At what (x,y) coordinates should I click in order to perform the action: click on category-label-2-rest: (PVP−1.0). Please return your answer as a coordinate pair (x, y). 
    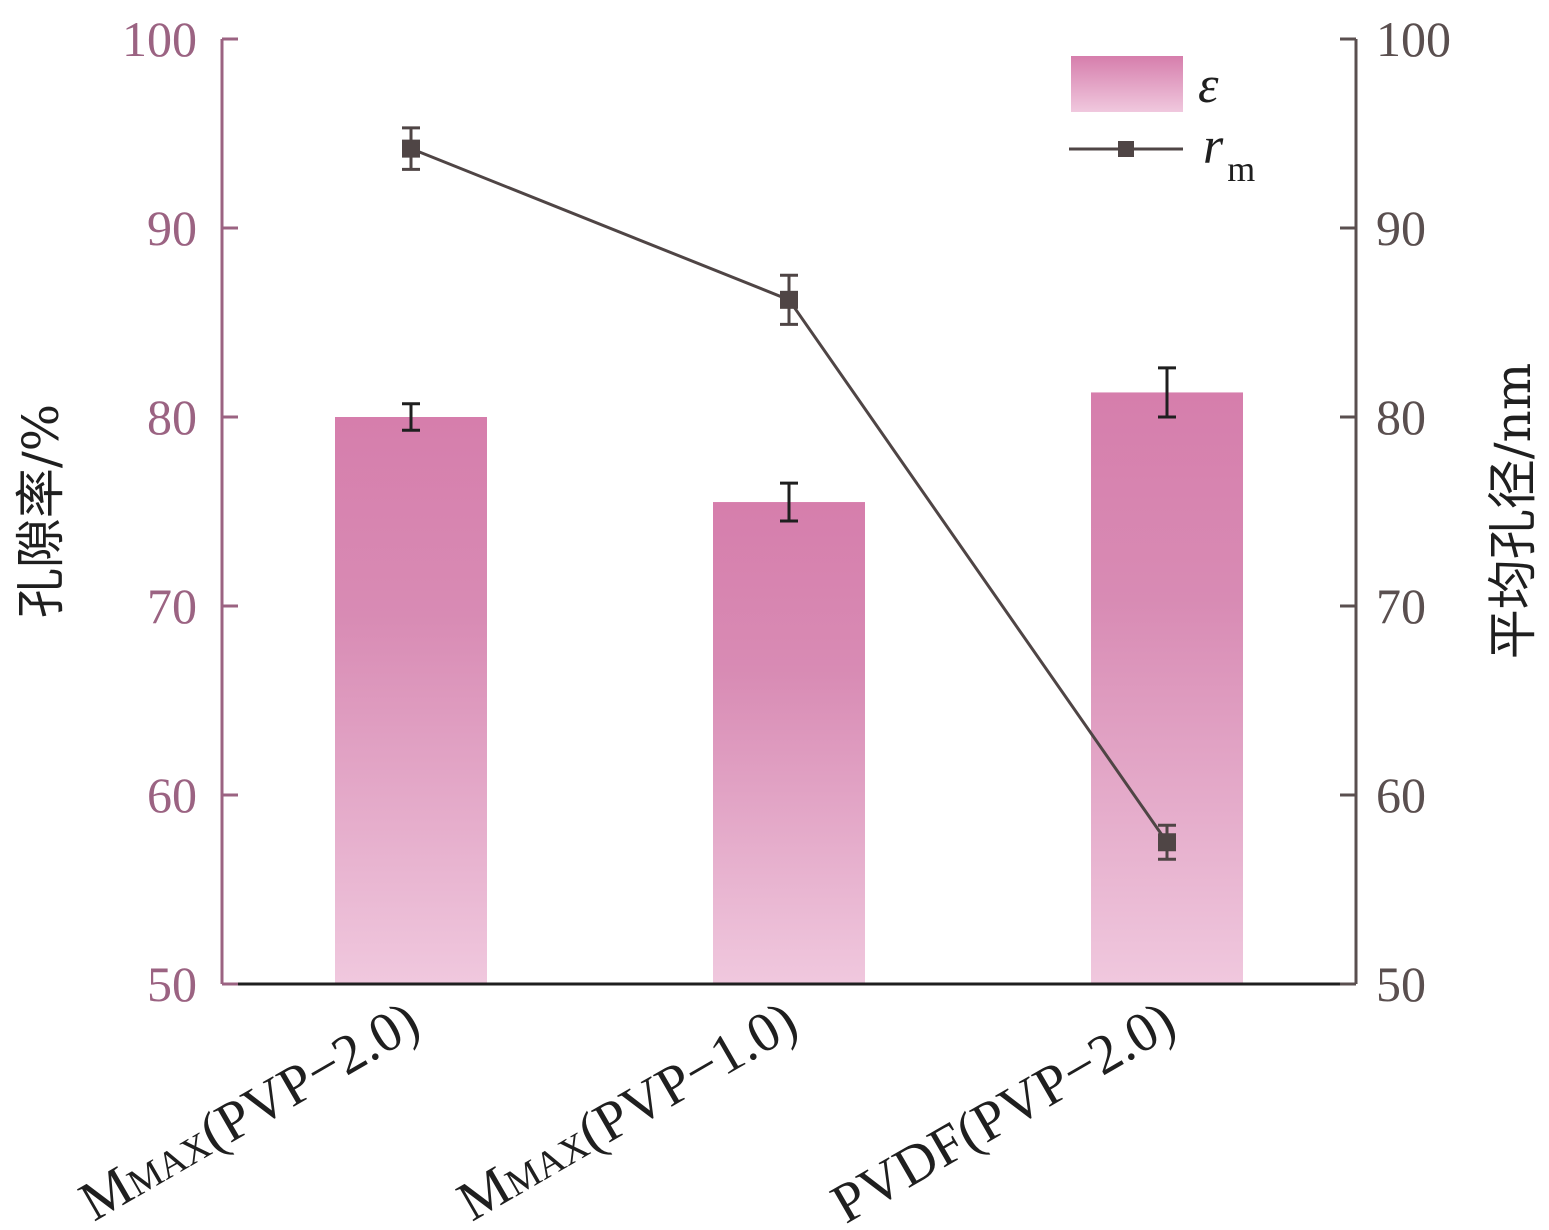
    Looking at the image, I should click on (687, 1077).